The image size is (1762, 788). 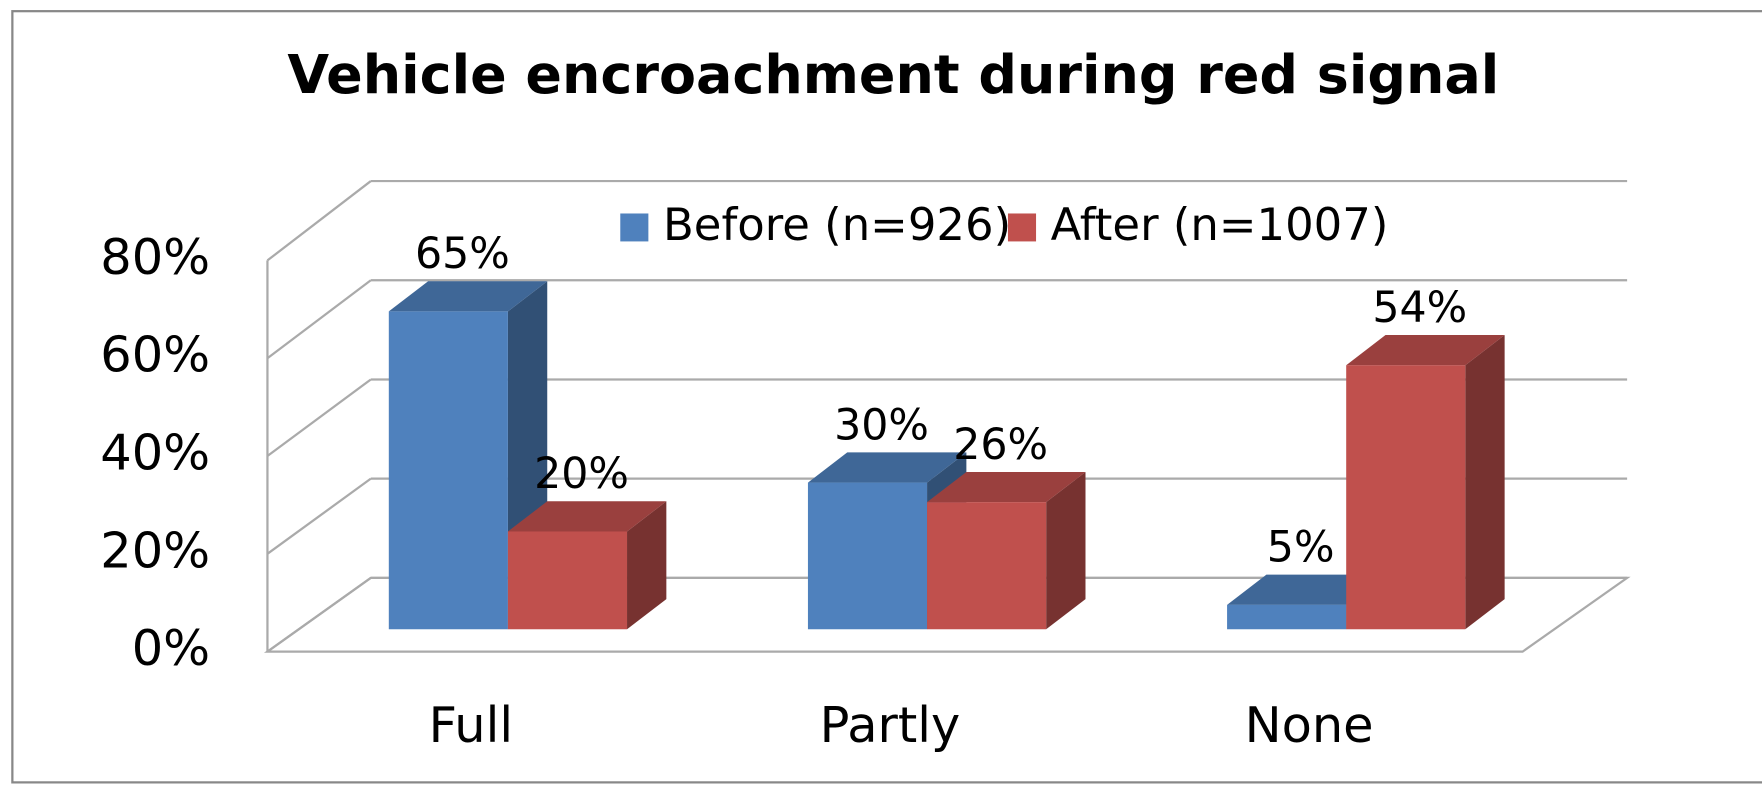 What do you see at coordinates (155, 453) in the screenshot?
I see `y-tick-label: 40%` at bounding box center [155, 453].